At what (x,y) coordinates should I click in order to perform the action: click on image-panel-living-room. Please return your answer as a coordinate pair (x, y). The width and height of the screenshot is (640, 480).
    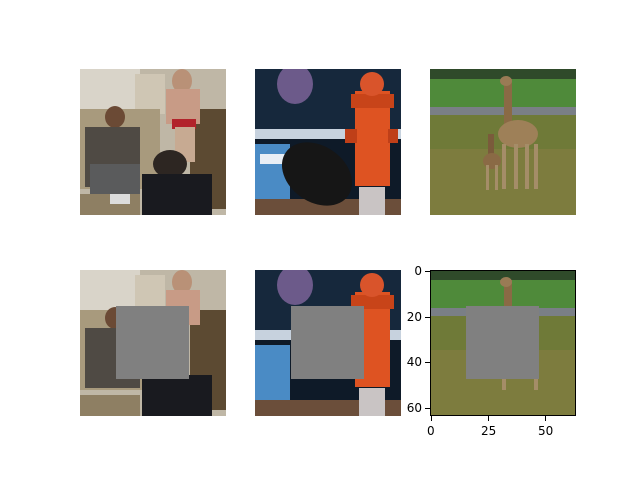
    Looking at the image, I should click on (153, 142).